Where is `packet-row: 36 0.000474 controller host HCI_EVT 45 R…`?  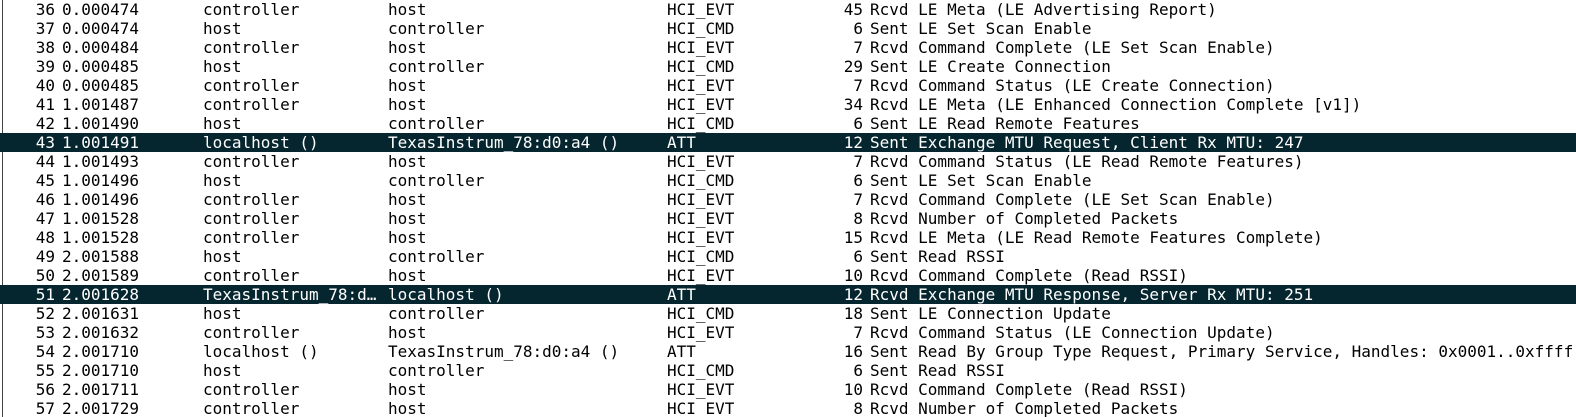 packet-row: 36 0.000474 controller host HCI_EVT 45 R… is located at coordinates (788, 9).